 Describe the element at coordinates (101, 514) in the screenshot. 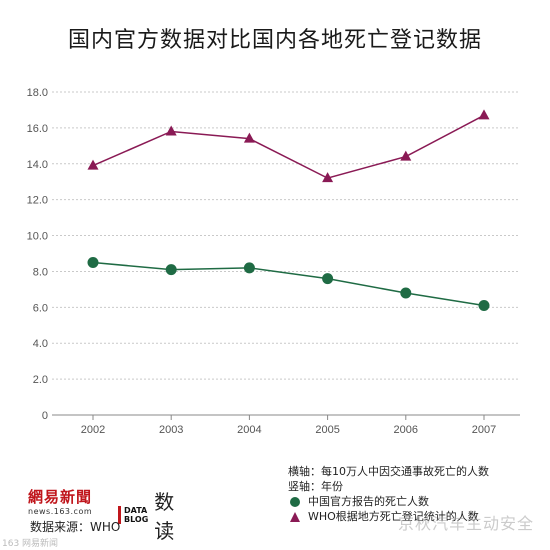

I see `brand-logos: 網易新聞 news.163.com DATA BLOG 数读` at that location.